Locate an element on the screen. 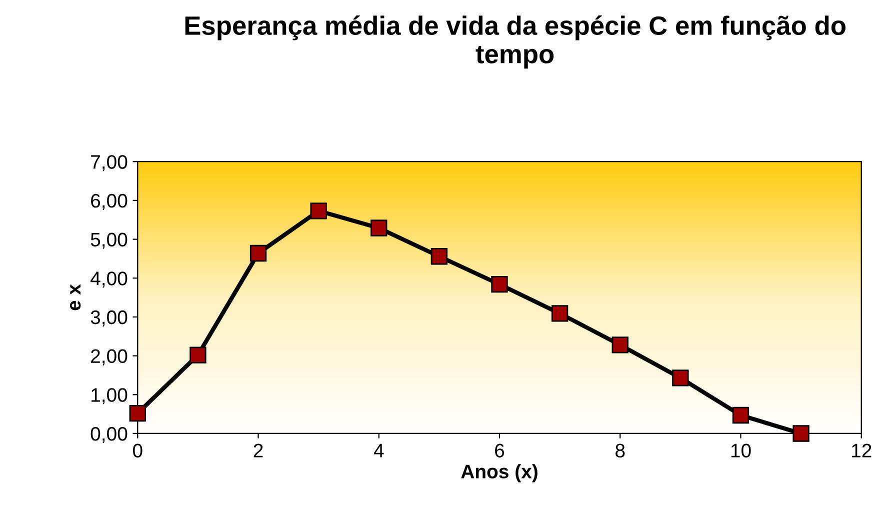 Image resolution: width=888 pixels, height=513 pixels. y-tick-label: 6,00 is located at coordinates (109, 202).